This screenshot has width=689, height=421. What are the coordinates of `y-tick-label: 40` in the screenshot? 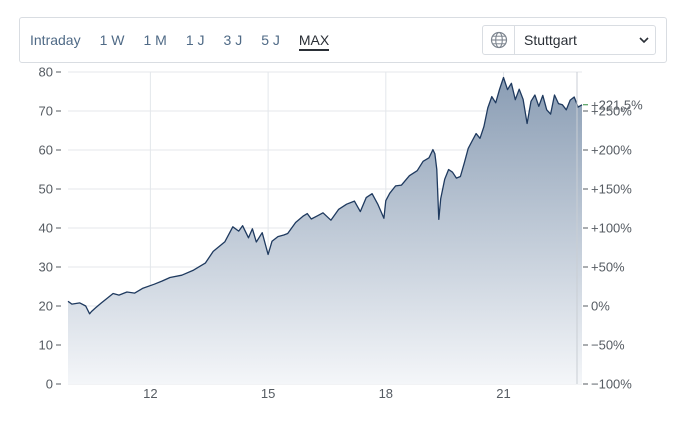 It's located at (46, 228).